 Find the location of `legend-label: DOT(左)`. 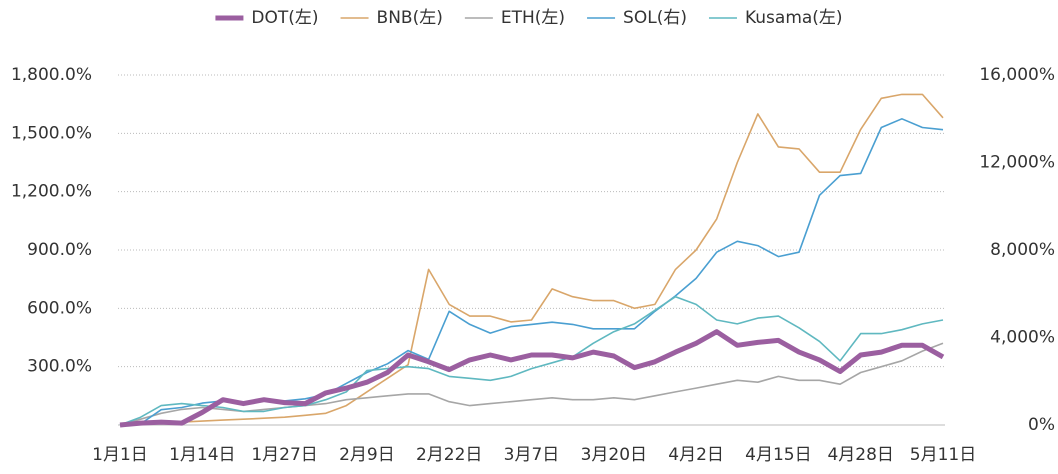

legend-label: DOT(左) is located at coordinates (284, 18).